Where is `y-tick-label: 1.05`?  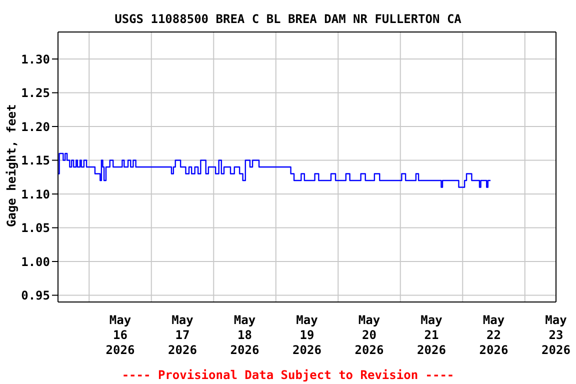 y-tick-label: 1.05 is located at coordinates (35, 228).